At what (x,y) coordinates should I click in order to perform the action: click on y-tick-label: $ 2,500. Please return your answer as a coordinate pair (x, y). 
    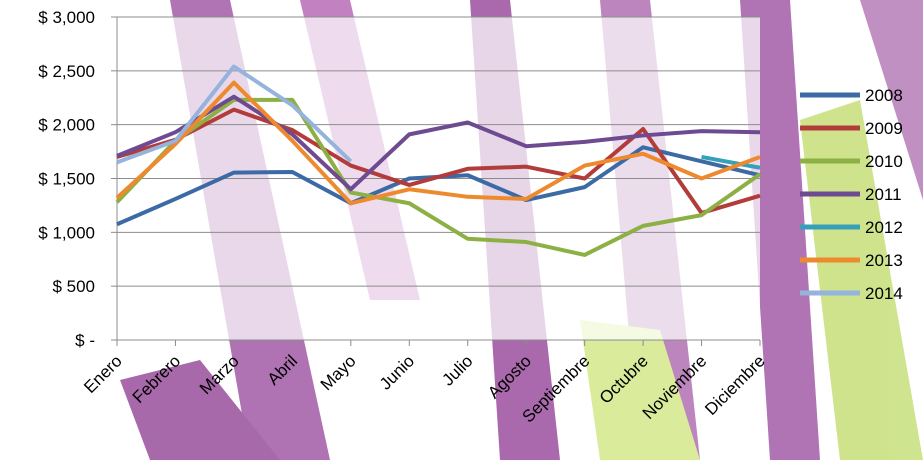
    Looking at the image, I should click on (66, 71).